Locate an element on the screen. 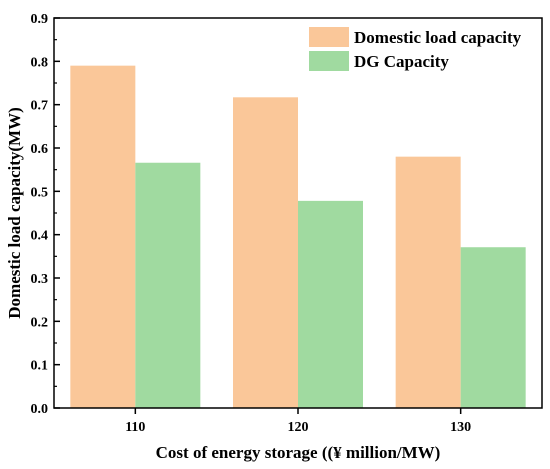  x-axis: 110 120 130 is located at coordinates (298, 421).